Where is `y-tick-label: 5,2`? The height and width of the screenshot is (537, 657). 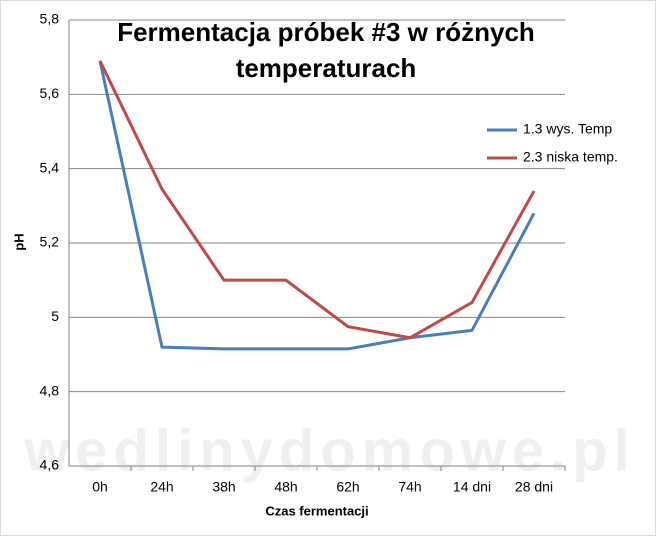 y-tick-label: 5,2 is located at coordinates (50, 242).